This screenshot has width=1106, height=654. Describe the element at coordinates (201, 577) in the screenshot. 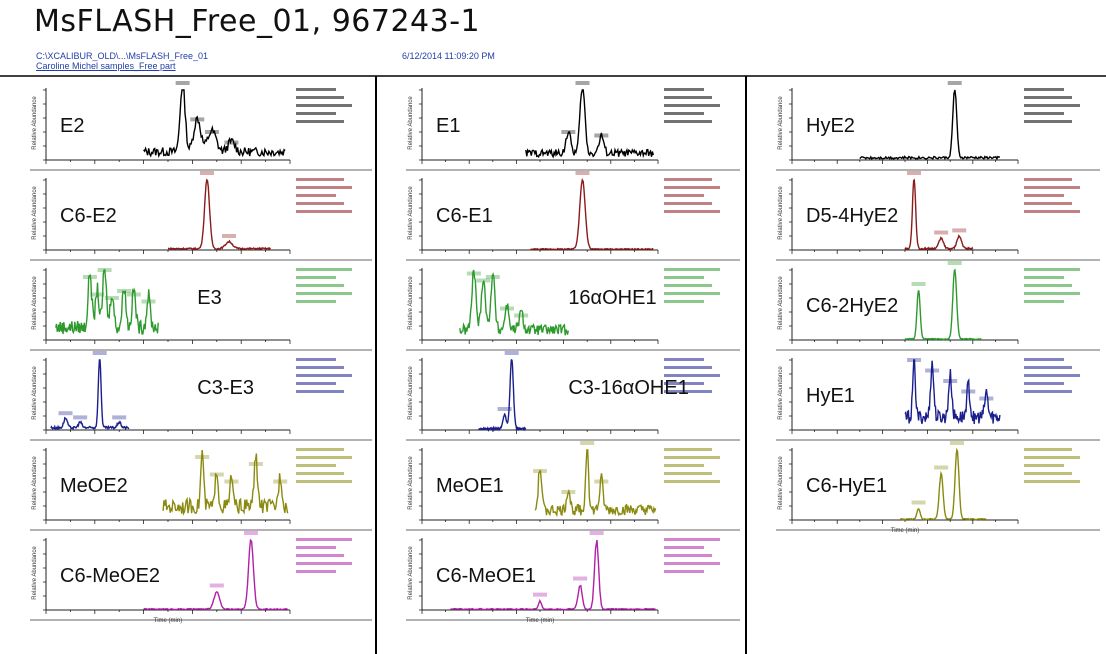

I see `chromatogram-panel: Relative Abundance Time (min) C6-MeOE2` at that location.